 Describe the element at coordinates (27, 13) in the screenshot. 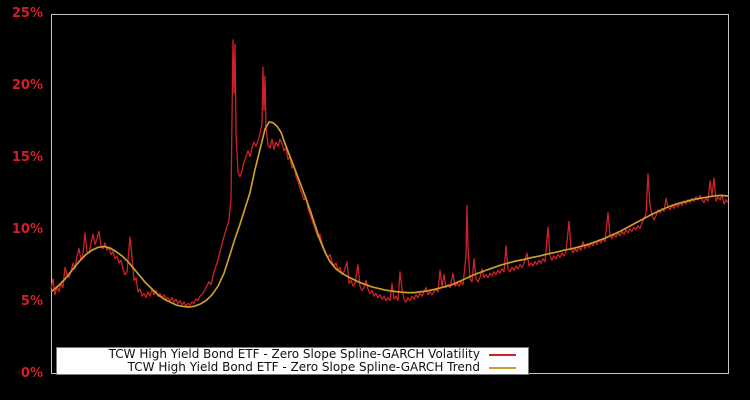

I see `y-tick-label: 25%` at that location.